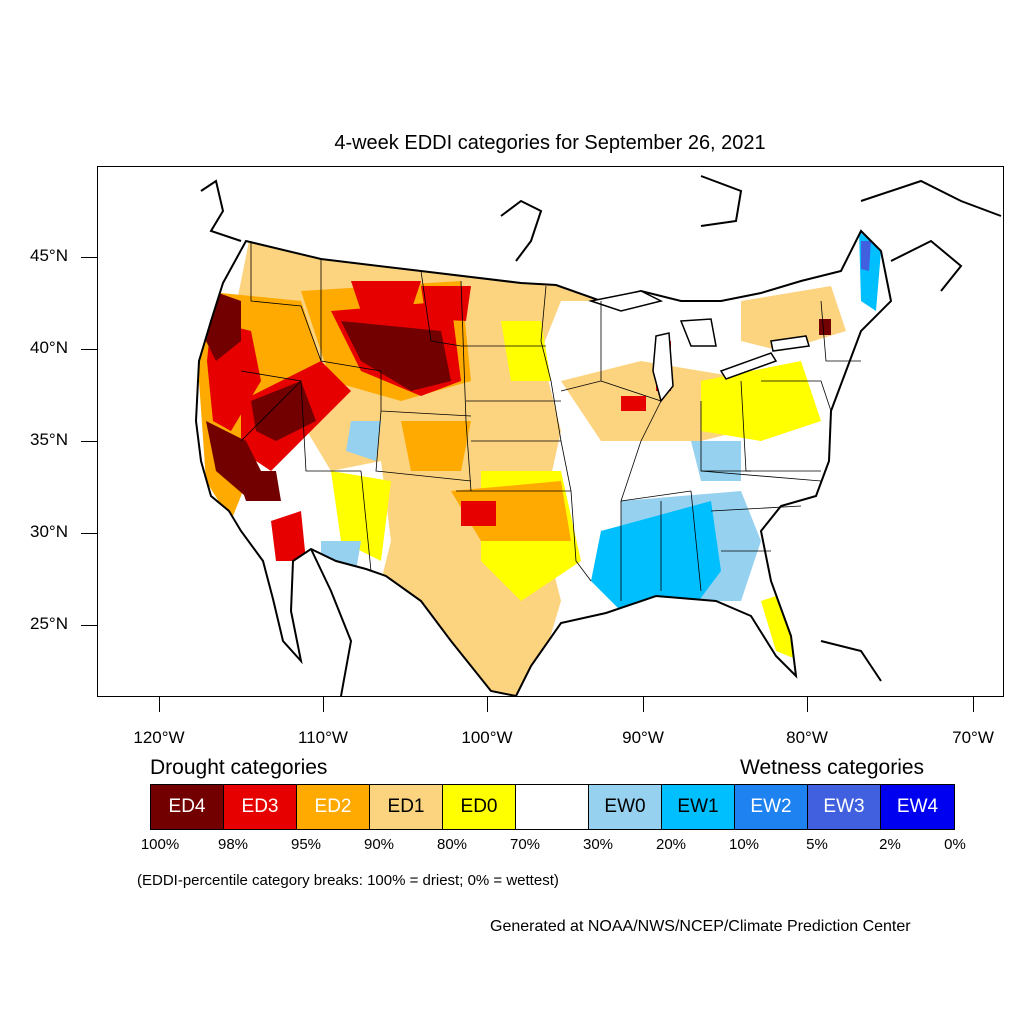 Image resolution: width=1024 pixels, height=1024 pixels. What do you see at coordinates (973, 737) in the screenshot?
I see `lon-label-70: 70°W` at bounding box center [973, 737].